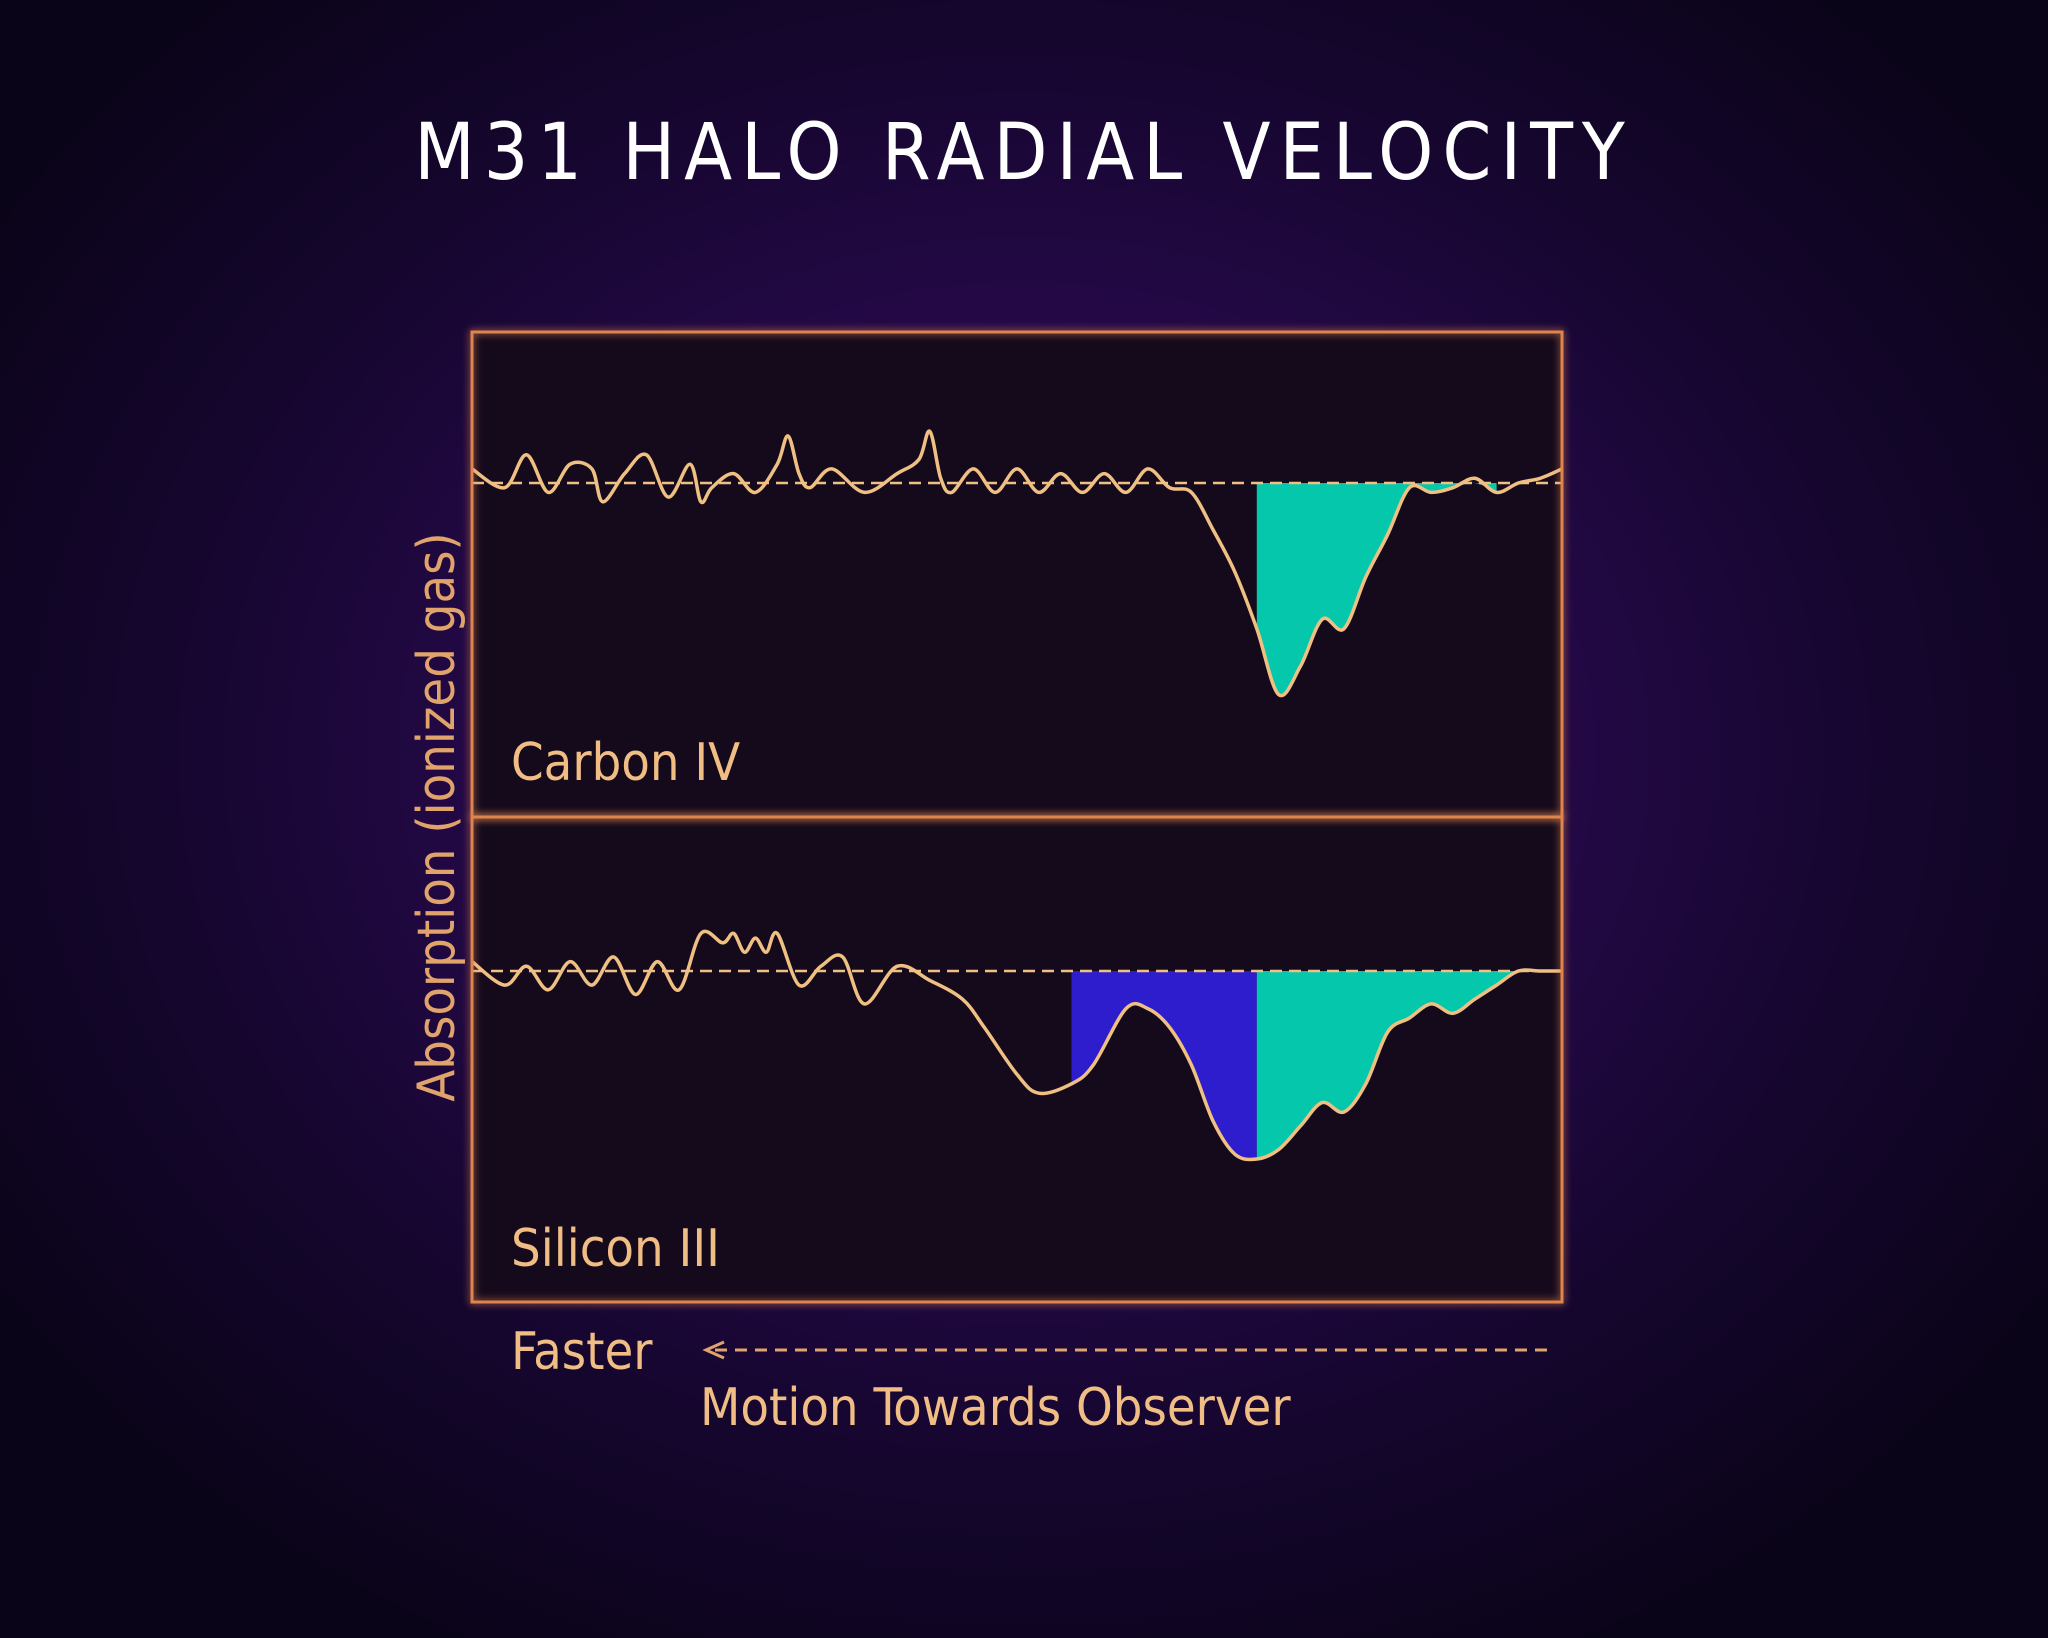 The width and height of the screenshot is (2048, 1638). I want to click on spectrum-line-carbon-iv, so click(1017, 563).